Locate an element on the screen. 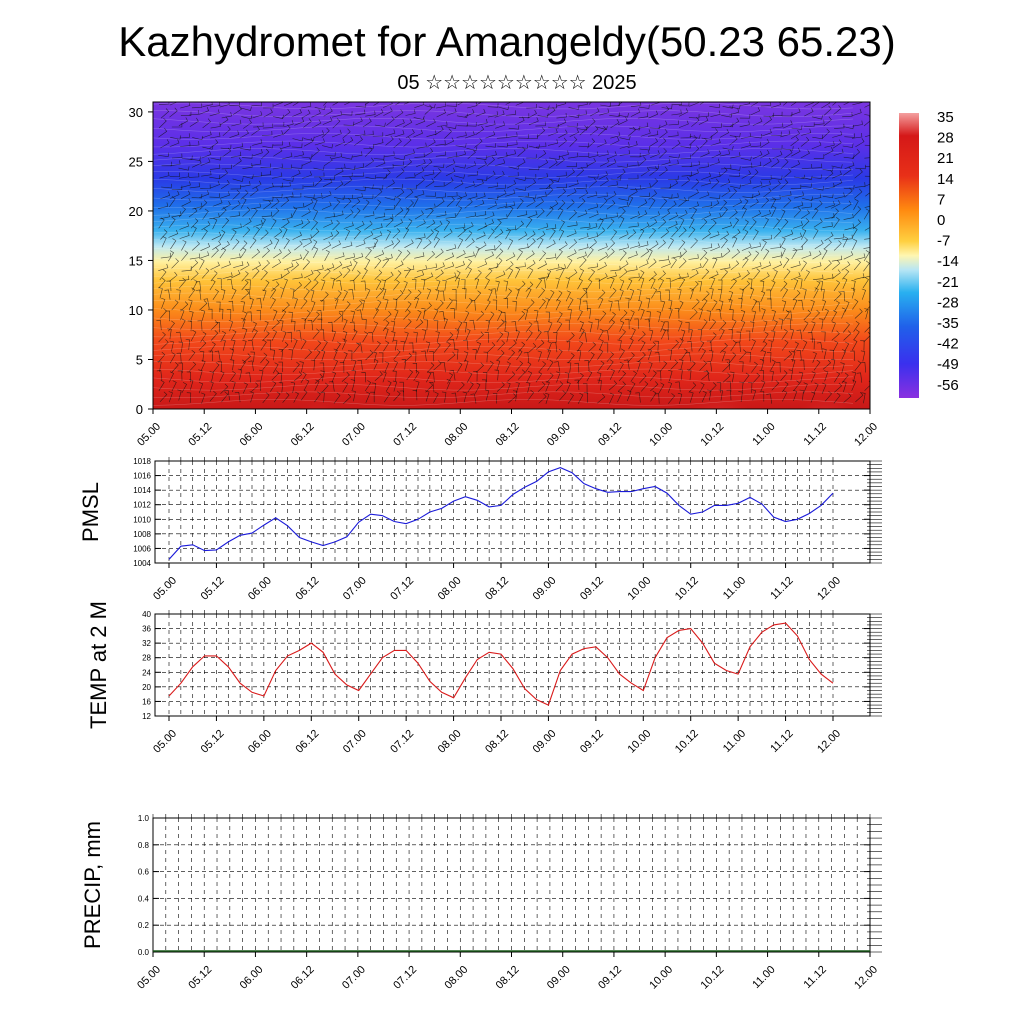 This screenshot has width=1024, height=1024. y-tick-label: 12 is located at coordinates (146, 716).